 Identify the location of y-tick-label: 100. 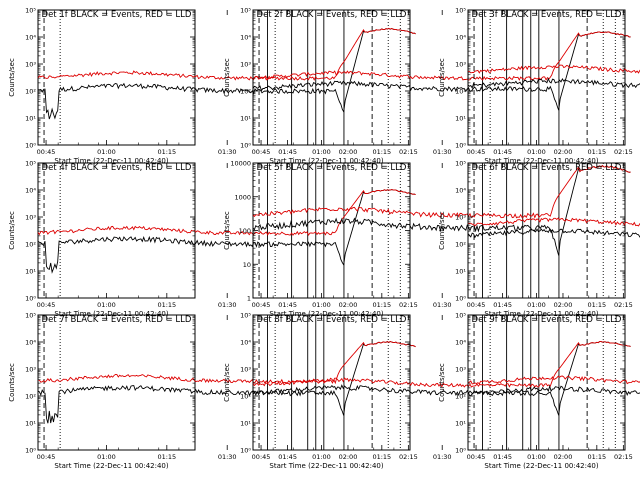
(245, 231).